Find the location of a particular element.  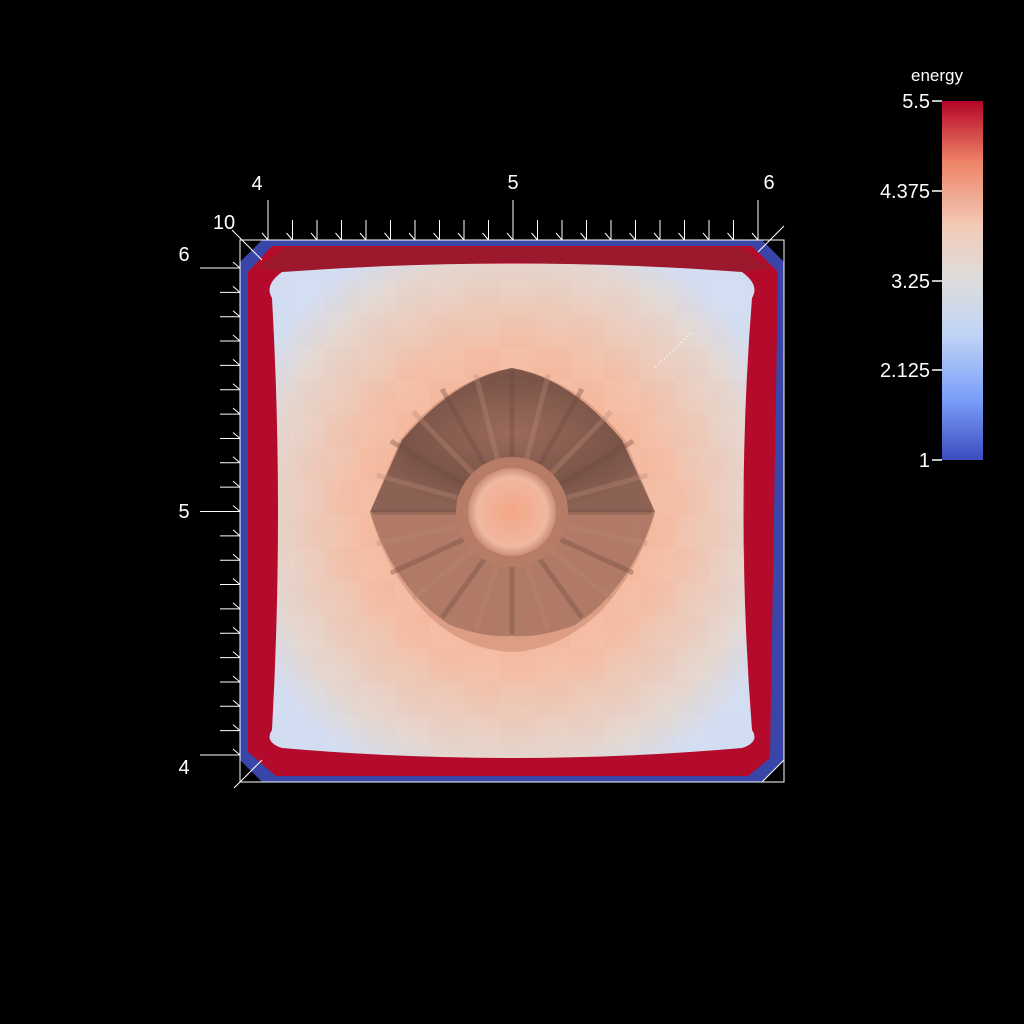

colorbar-tick-label: 1 is located at coordinates (924, 461).